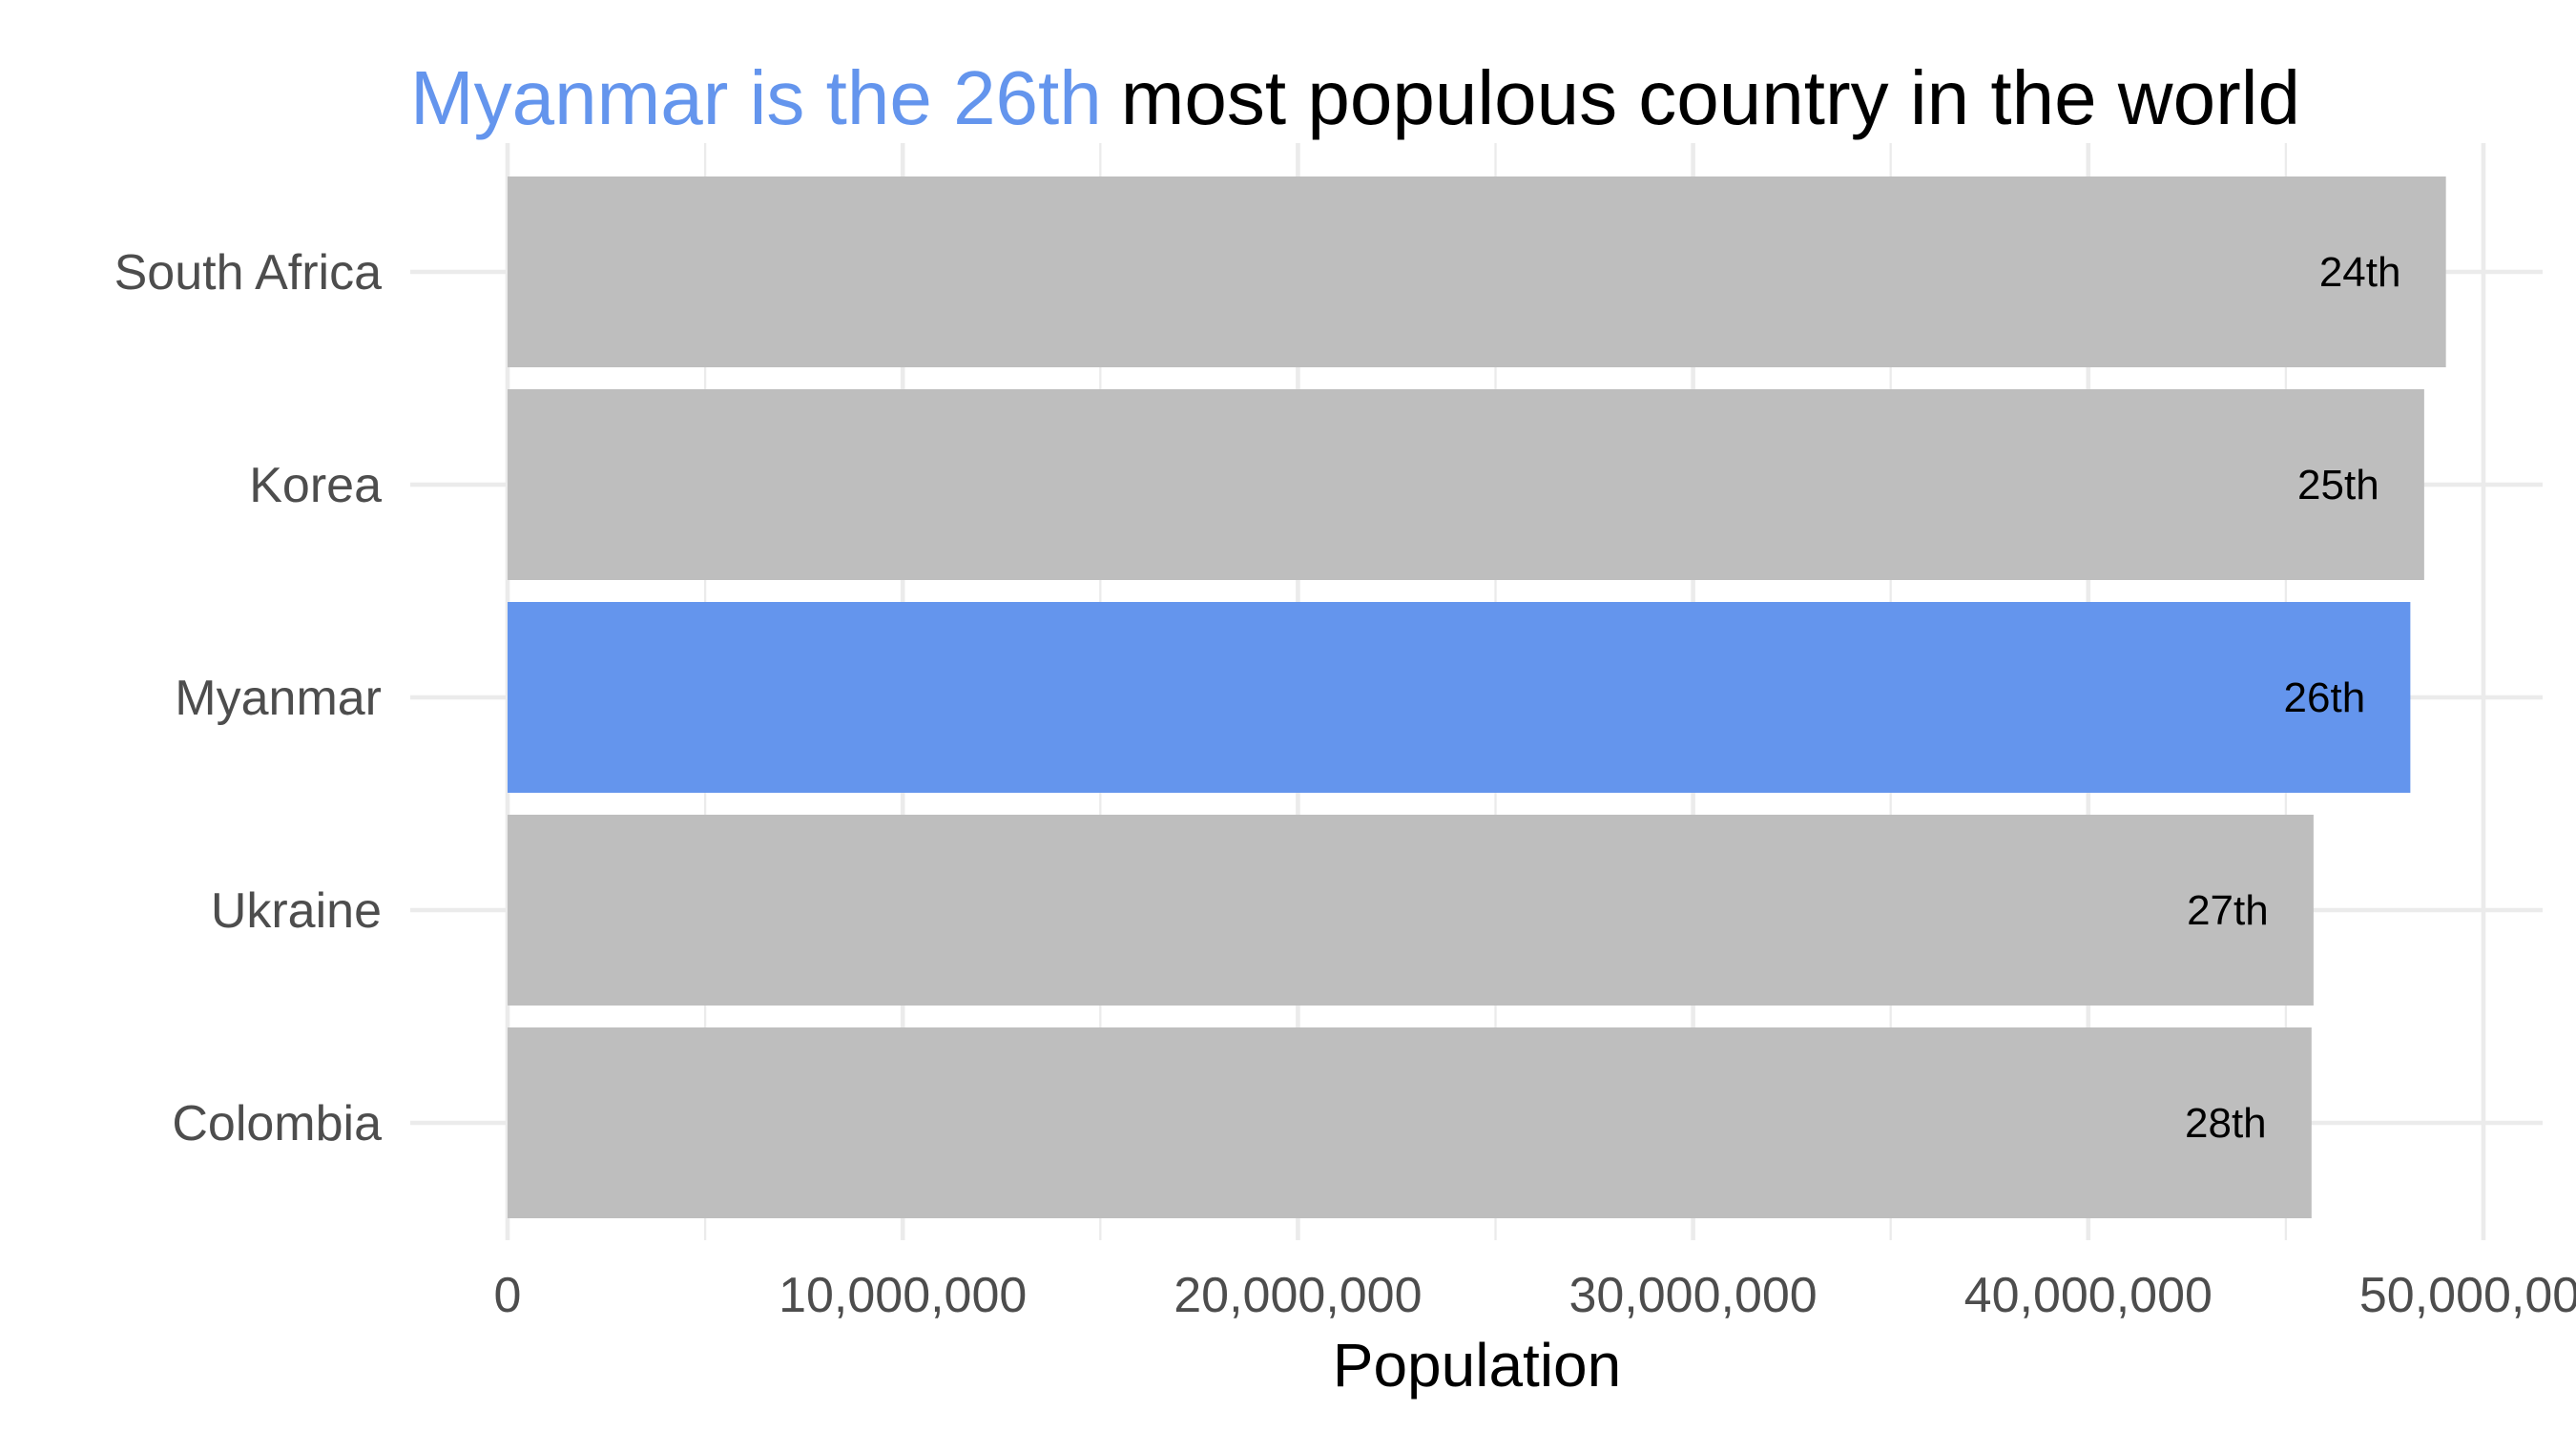  Describe the element at coordinates (2088, 1295) in the screenshot. I see `x-tick-label: 40,000,000` at that location.